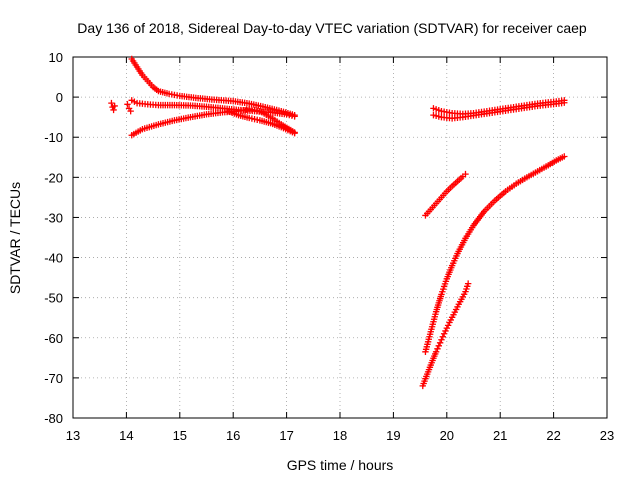 The height and width of the screenshot is (480, 640). What do you see at coordinates (553, 435) in the screenshot?
I see `x-tick-label: 22` at bounding box center [553, 435].